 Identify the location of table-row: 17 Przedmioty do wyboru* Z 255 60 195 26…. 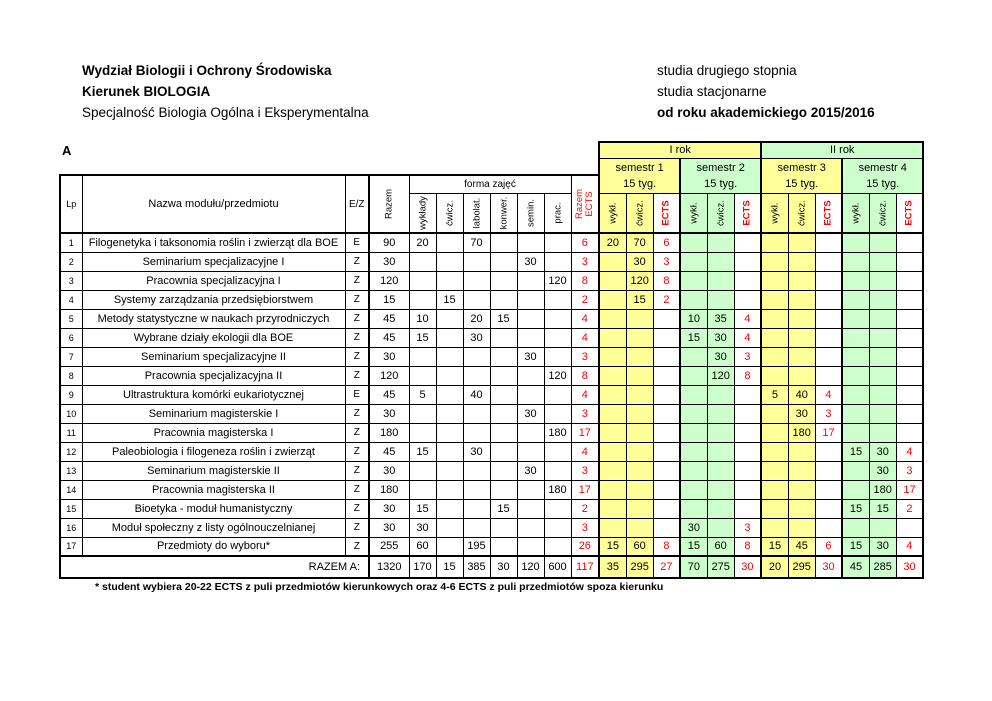
(492, 546).